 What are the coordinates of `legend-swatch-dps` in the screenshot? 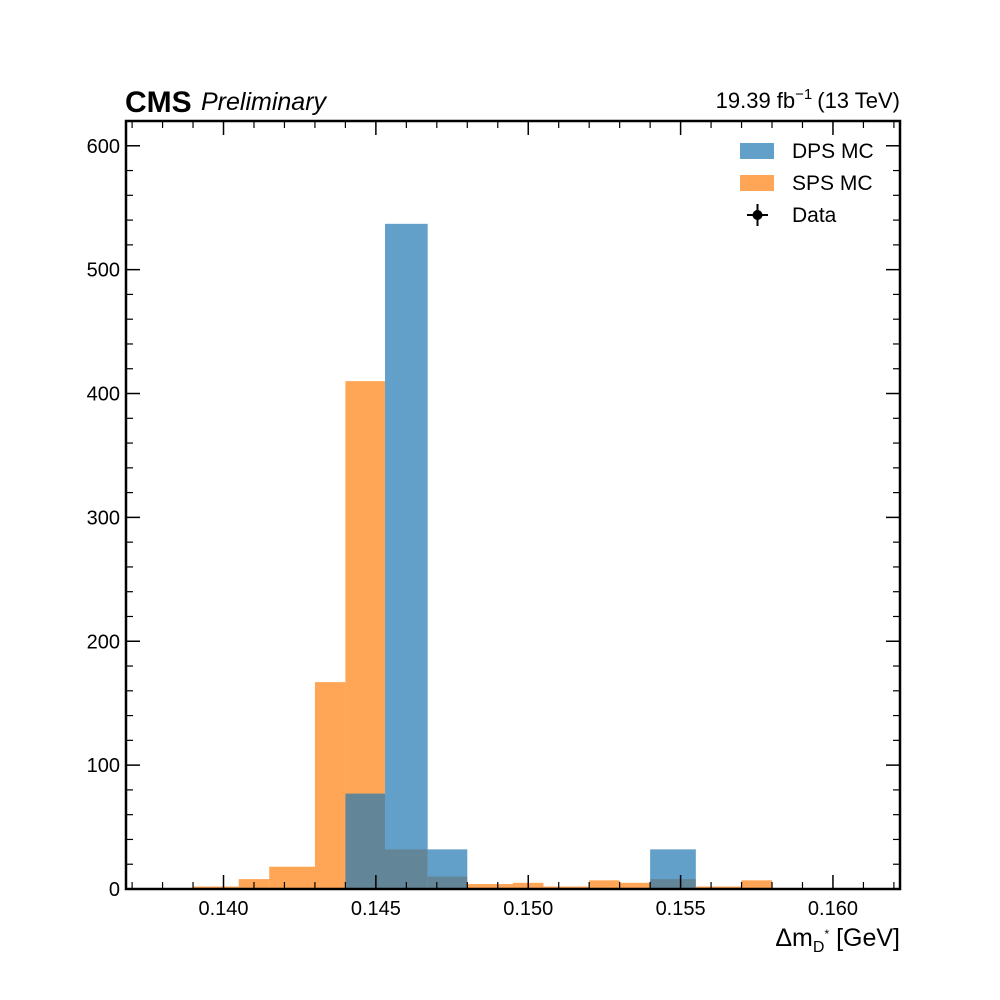 It's located at (757, 151).